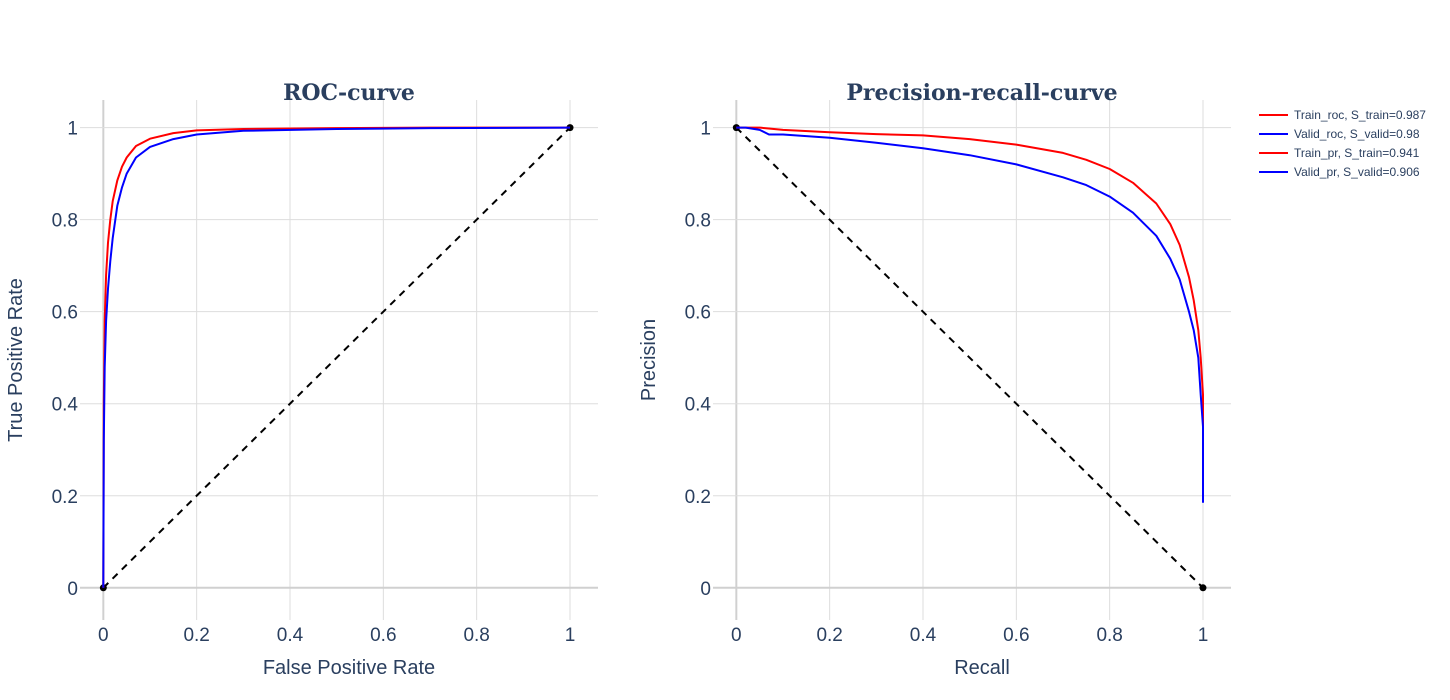  I want to click on roc-x-tick-label: 0.4, so click(290, 635).